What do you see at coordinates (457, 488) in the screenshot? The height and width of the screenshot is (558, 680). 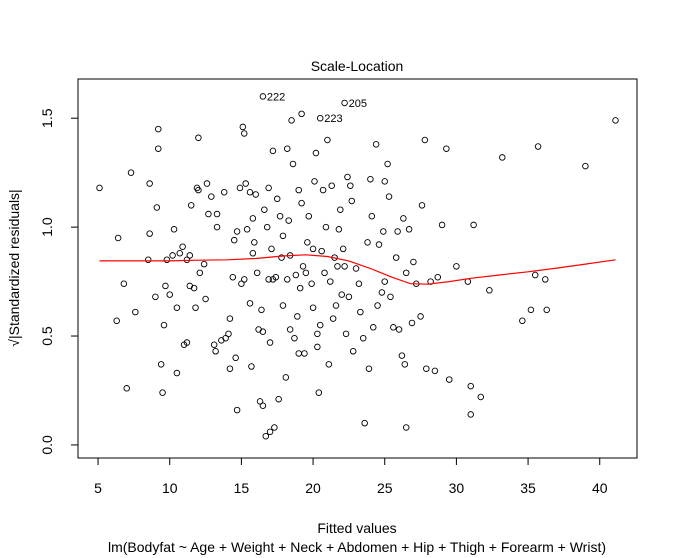 I see `x-tick-label: 30` at bounding box center [457, 488].